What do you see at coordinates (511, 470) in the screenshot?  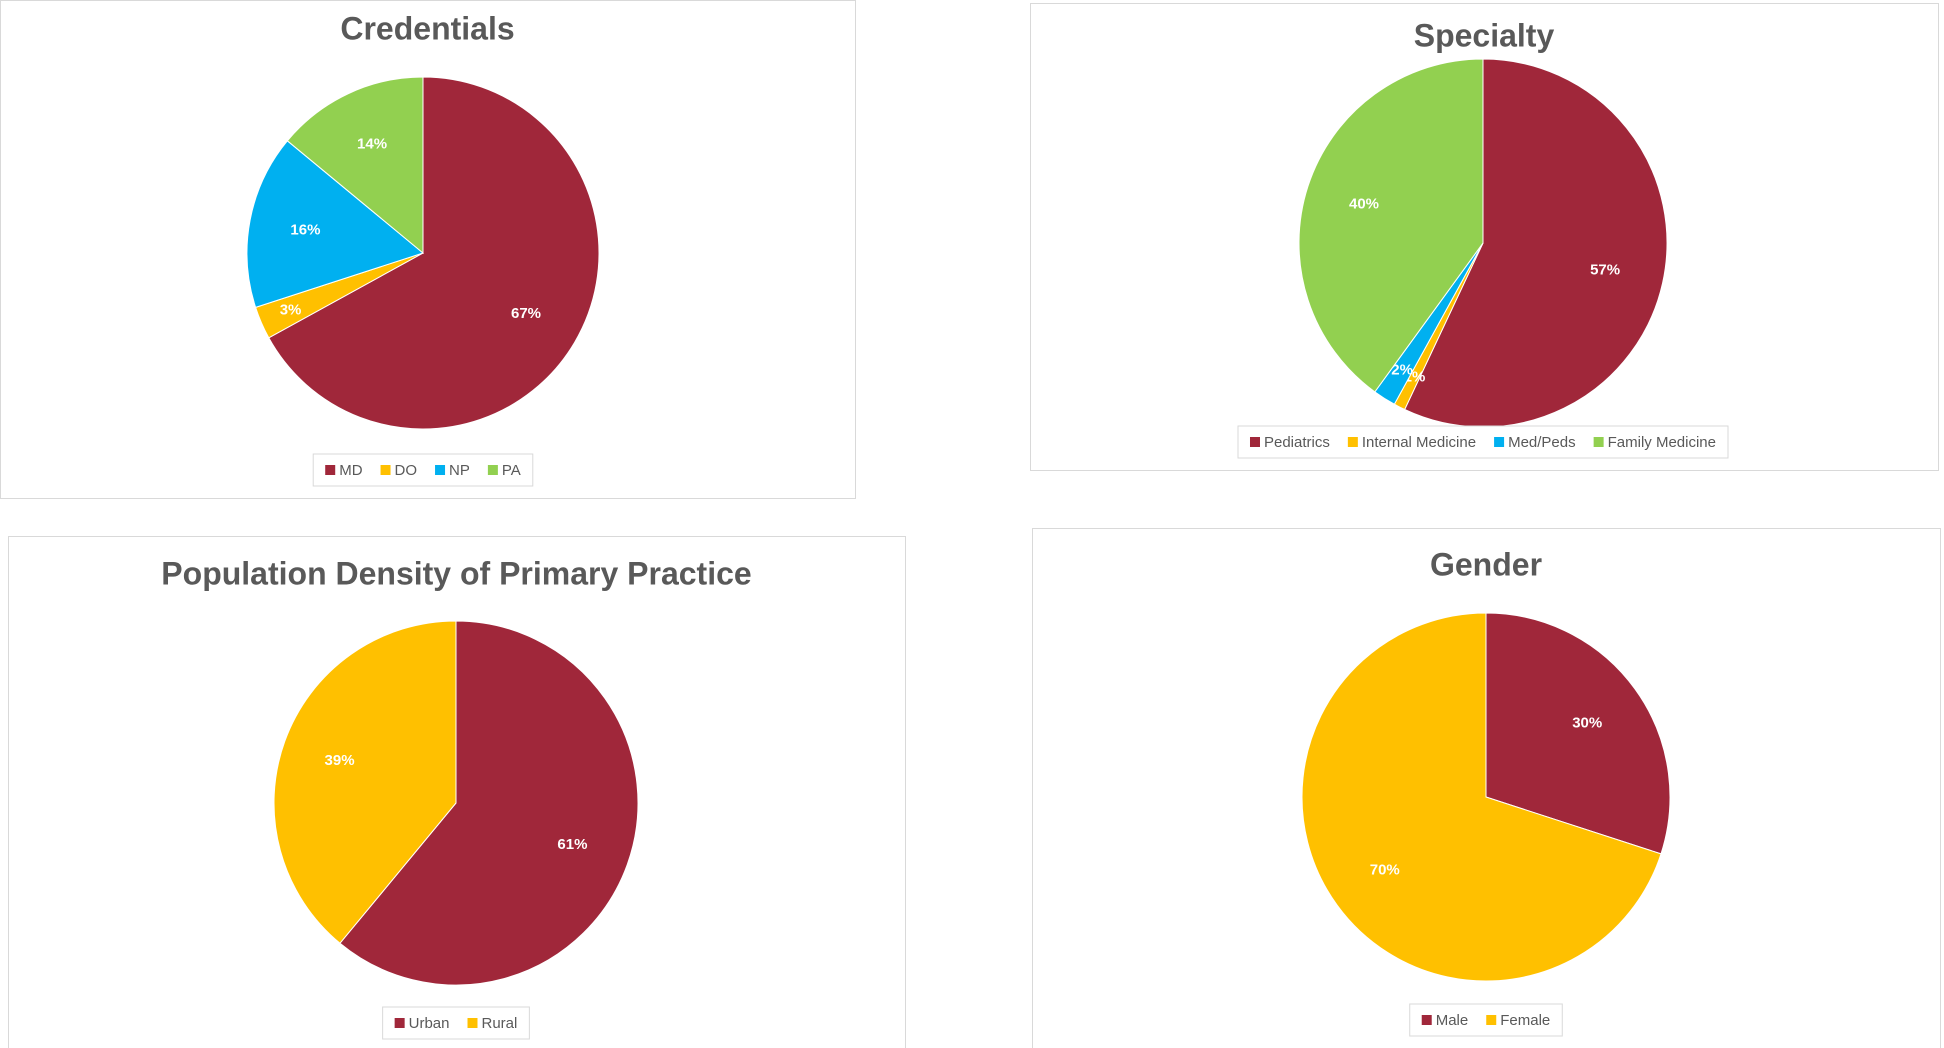 I see `legend-label: PA` at bounding box center [511, 470].